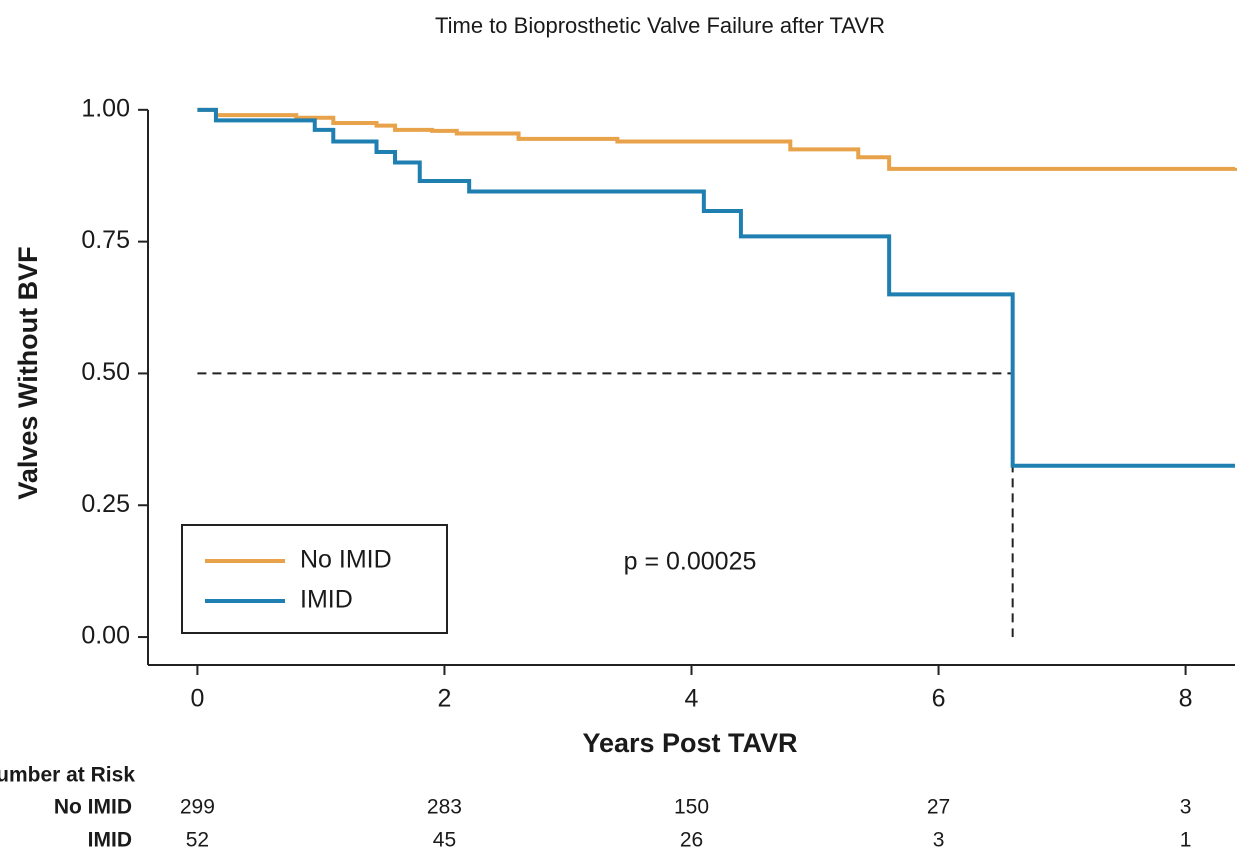 The image size is (1238, 853). Describe the element at coordinates (691, 840) in the screenshot. I see `risk-count: 26` at that location.